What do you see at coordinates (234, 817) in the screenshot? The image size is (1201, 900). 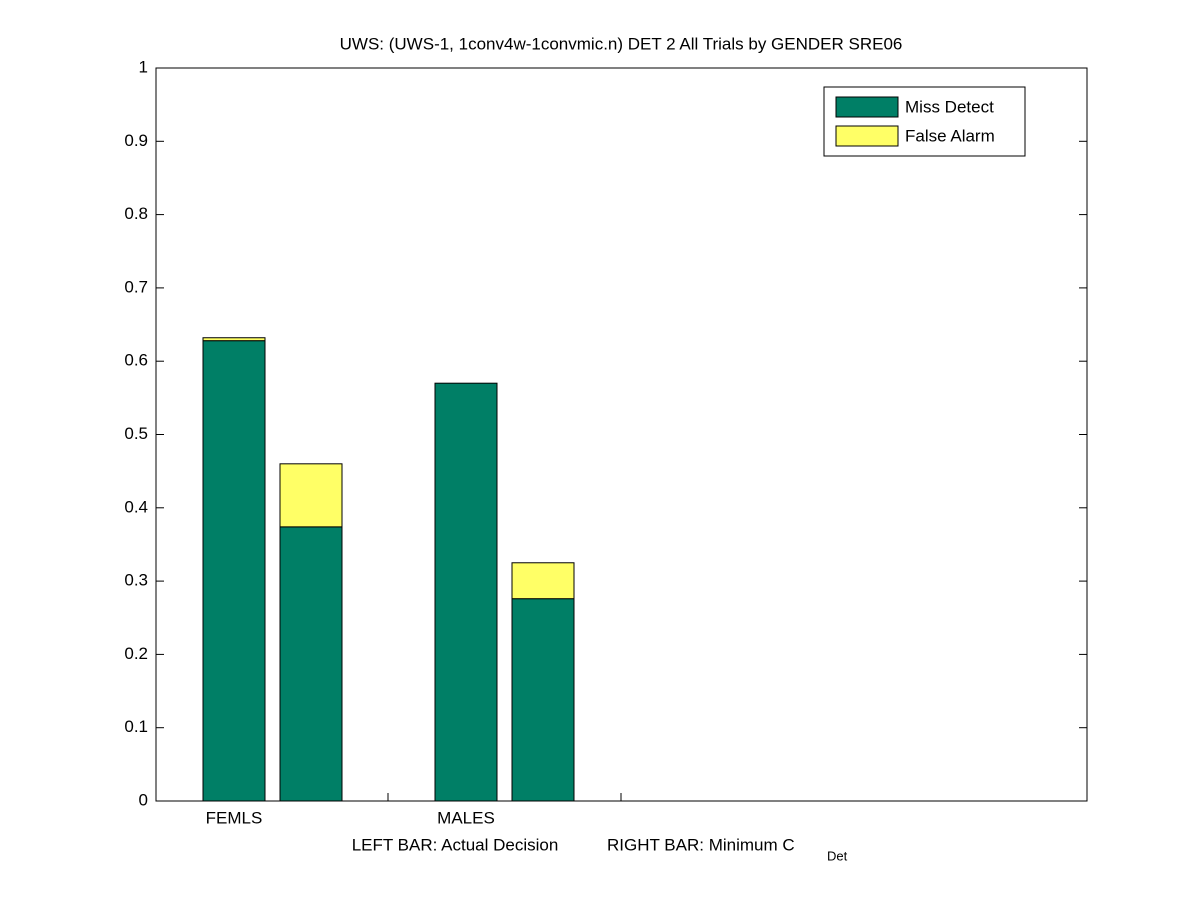 I see `x-tick-label: FEMLS` at bounding box center [234, 817].